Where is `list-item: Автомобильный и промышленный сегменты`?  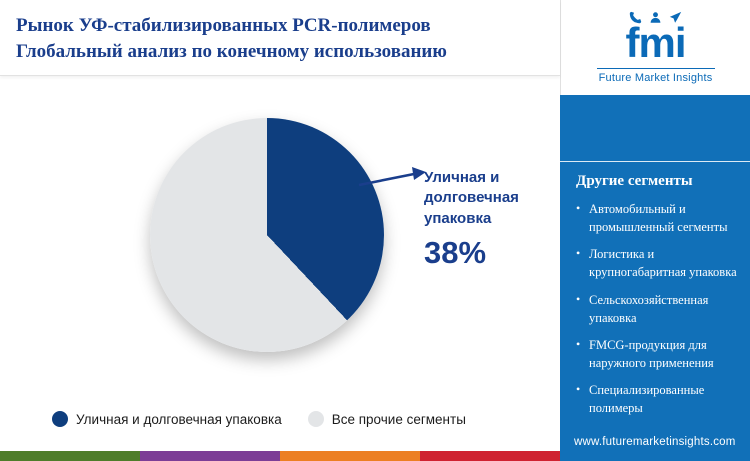
list-item: Автомобильный и промышленный сегменты is located at coordinates (658, 218).